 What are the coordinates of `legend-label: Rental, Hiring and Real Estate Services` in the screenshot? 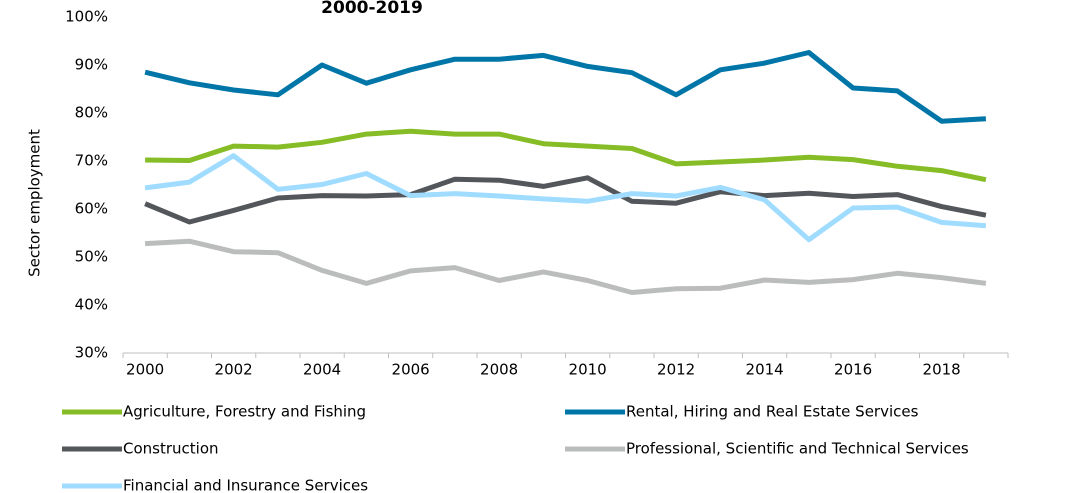 It's located at (772, 412).